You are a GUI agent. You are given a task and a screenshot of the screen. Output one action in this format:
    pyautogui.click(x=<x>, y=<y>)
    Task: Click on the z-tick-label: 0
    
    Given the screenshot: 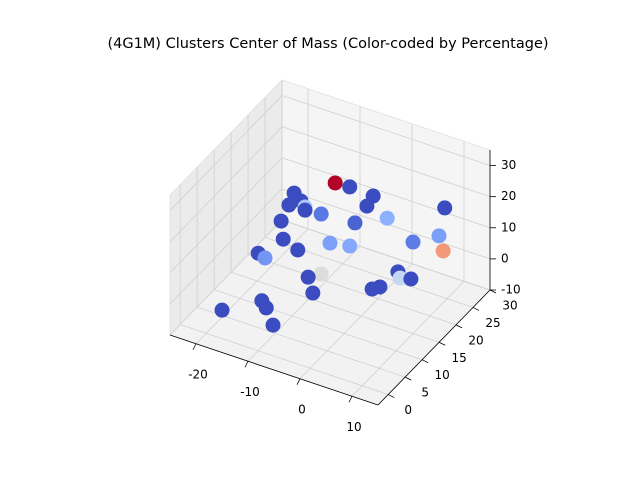 What is the action you would take?
    pyautogui.click(x=505, y=258)
    